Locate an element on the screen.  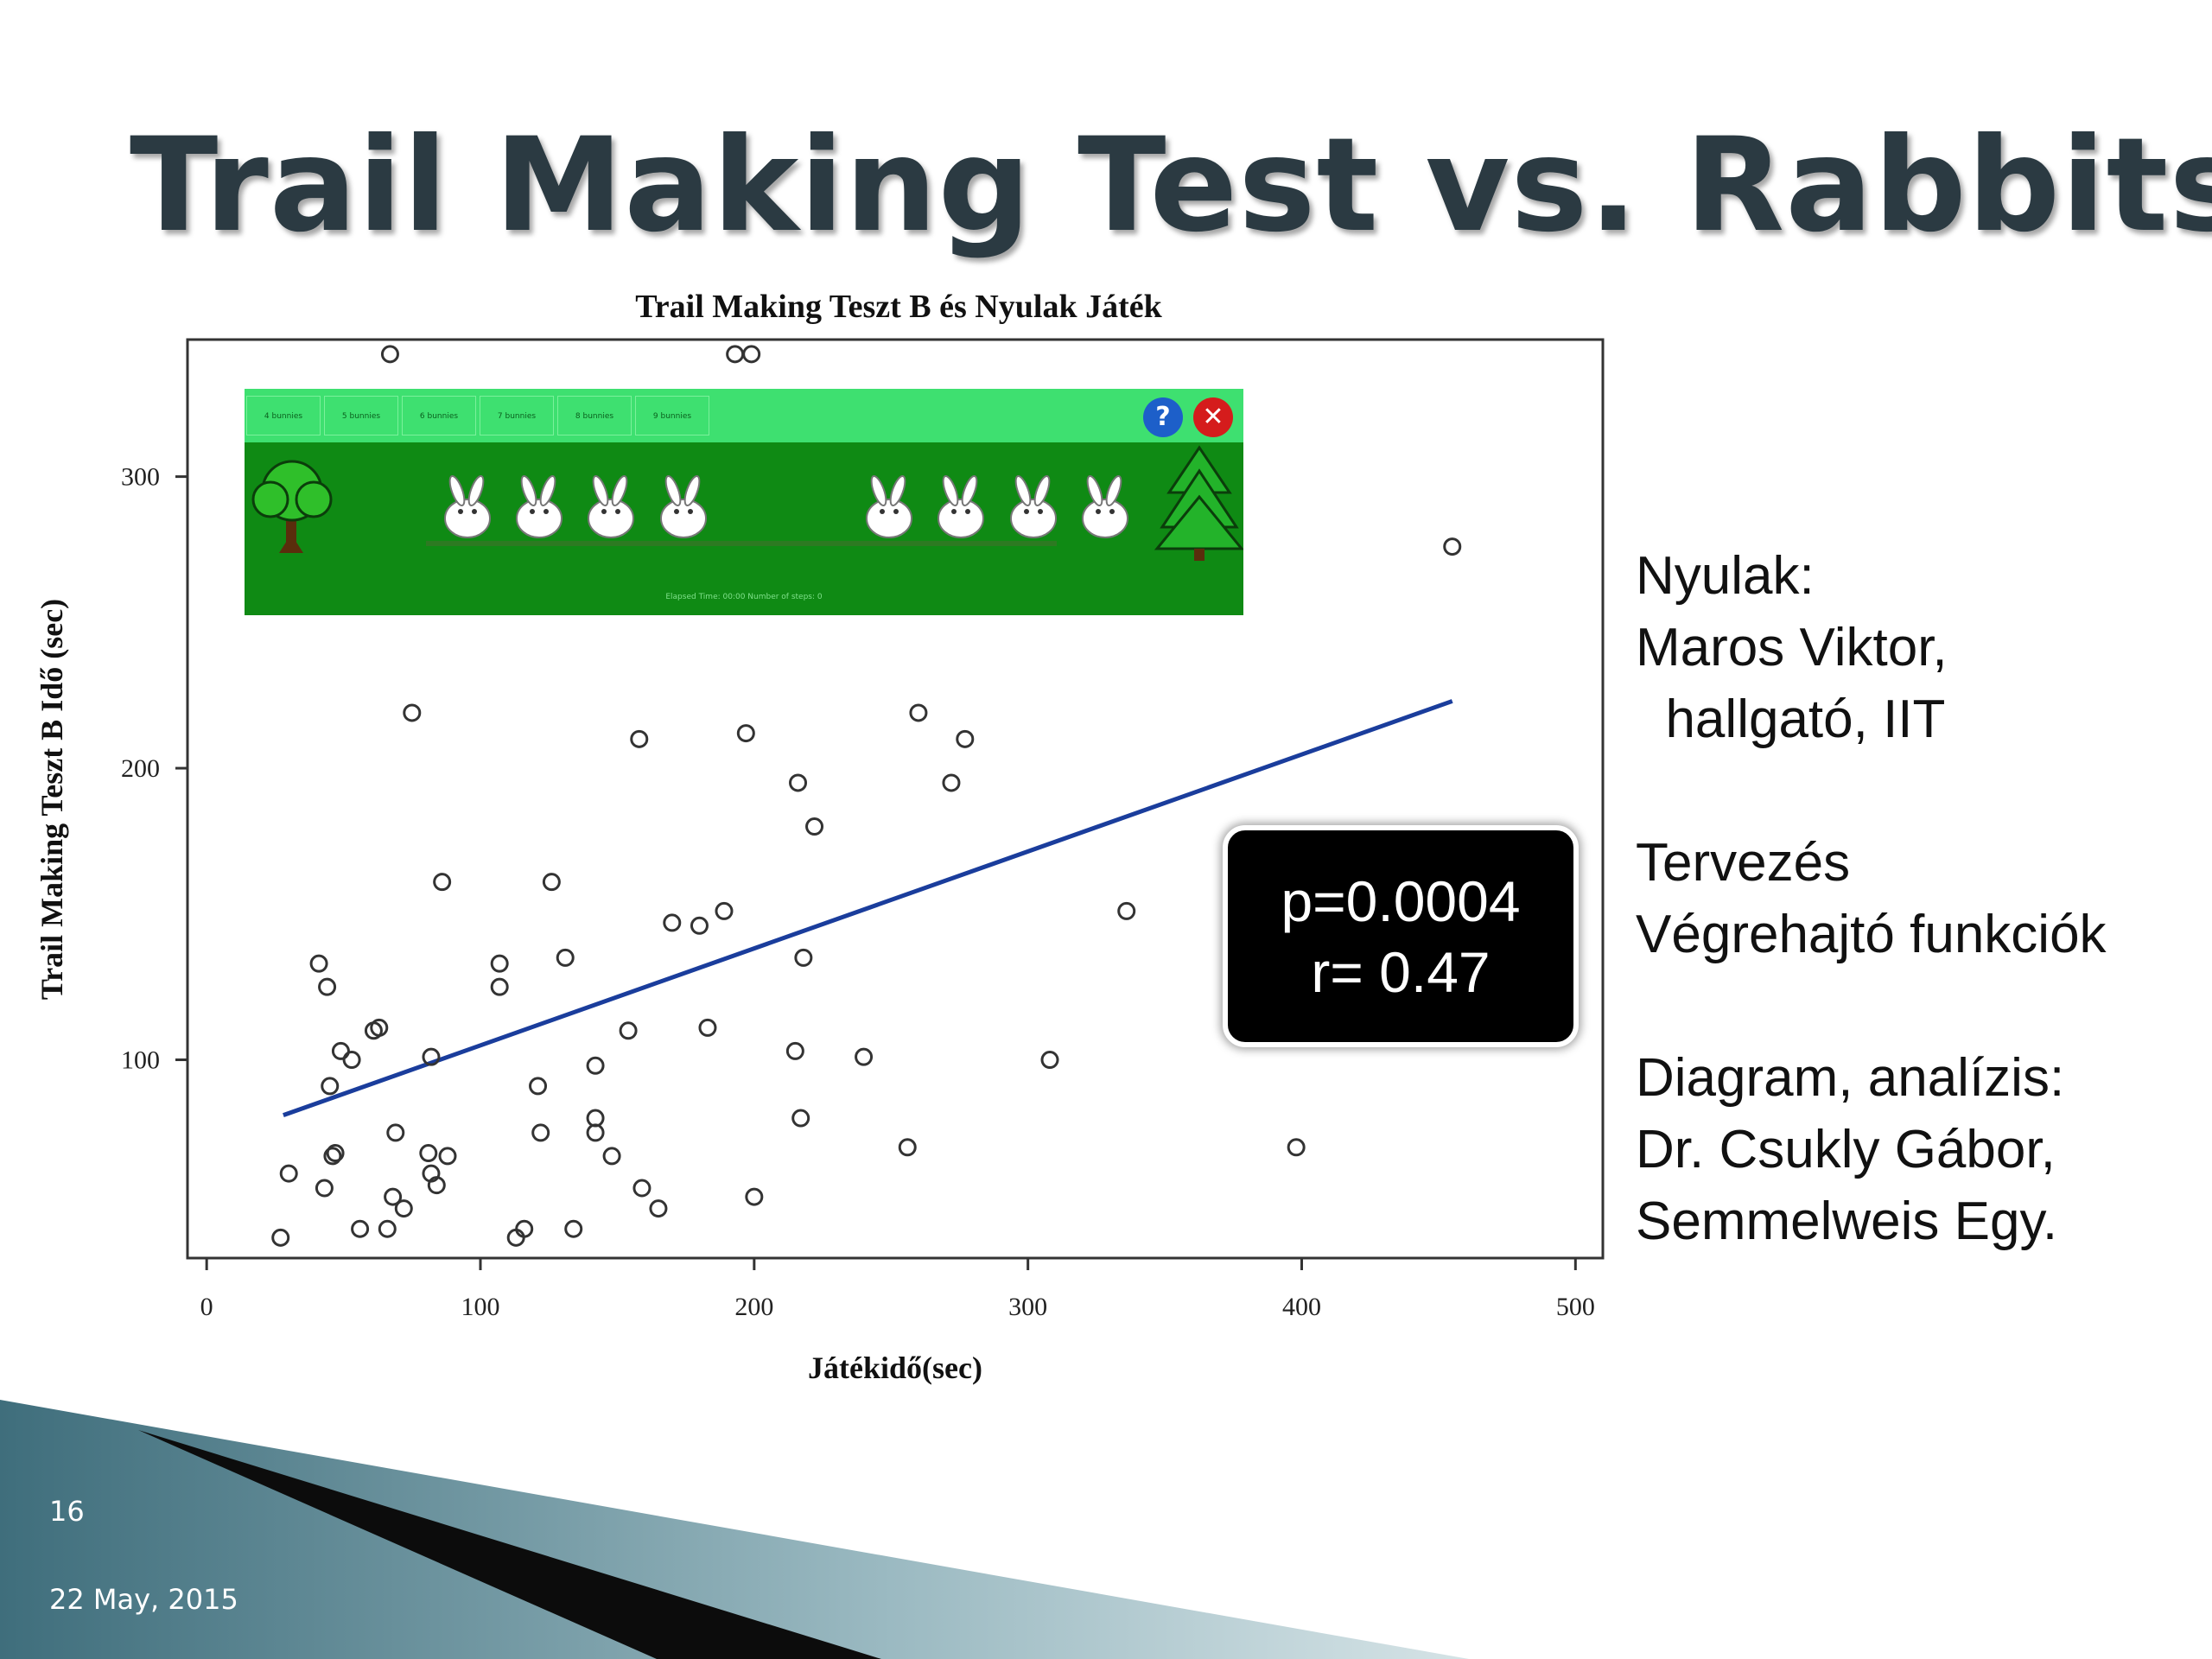
slide-title: Trail Making Test vs. Rabbits is located at coordinates (1171, 186).